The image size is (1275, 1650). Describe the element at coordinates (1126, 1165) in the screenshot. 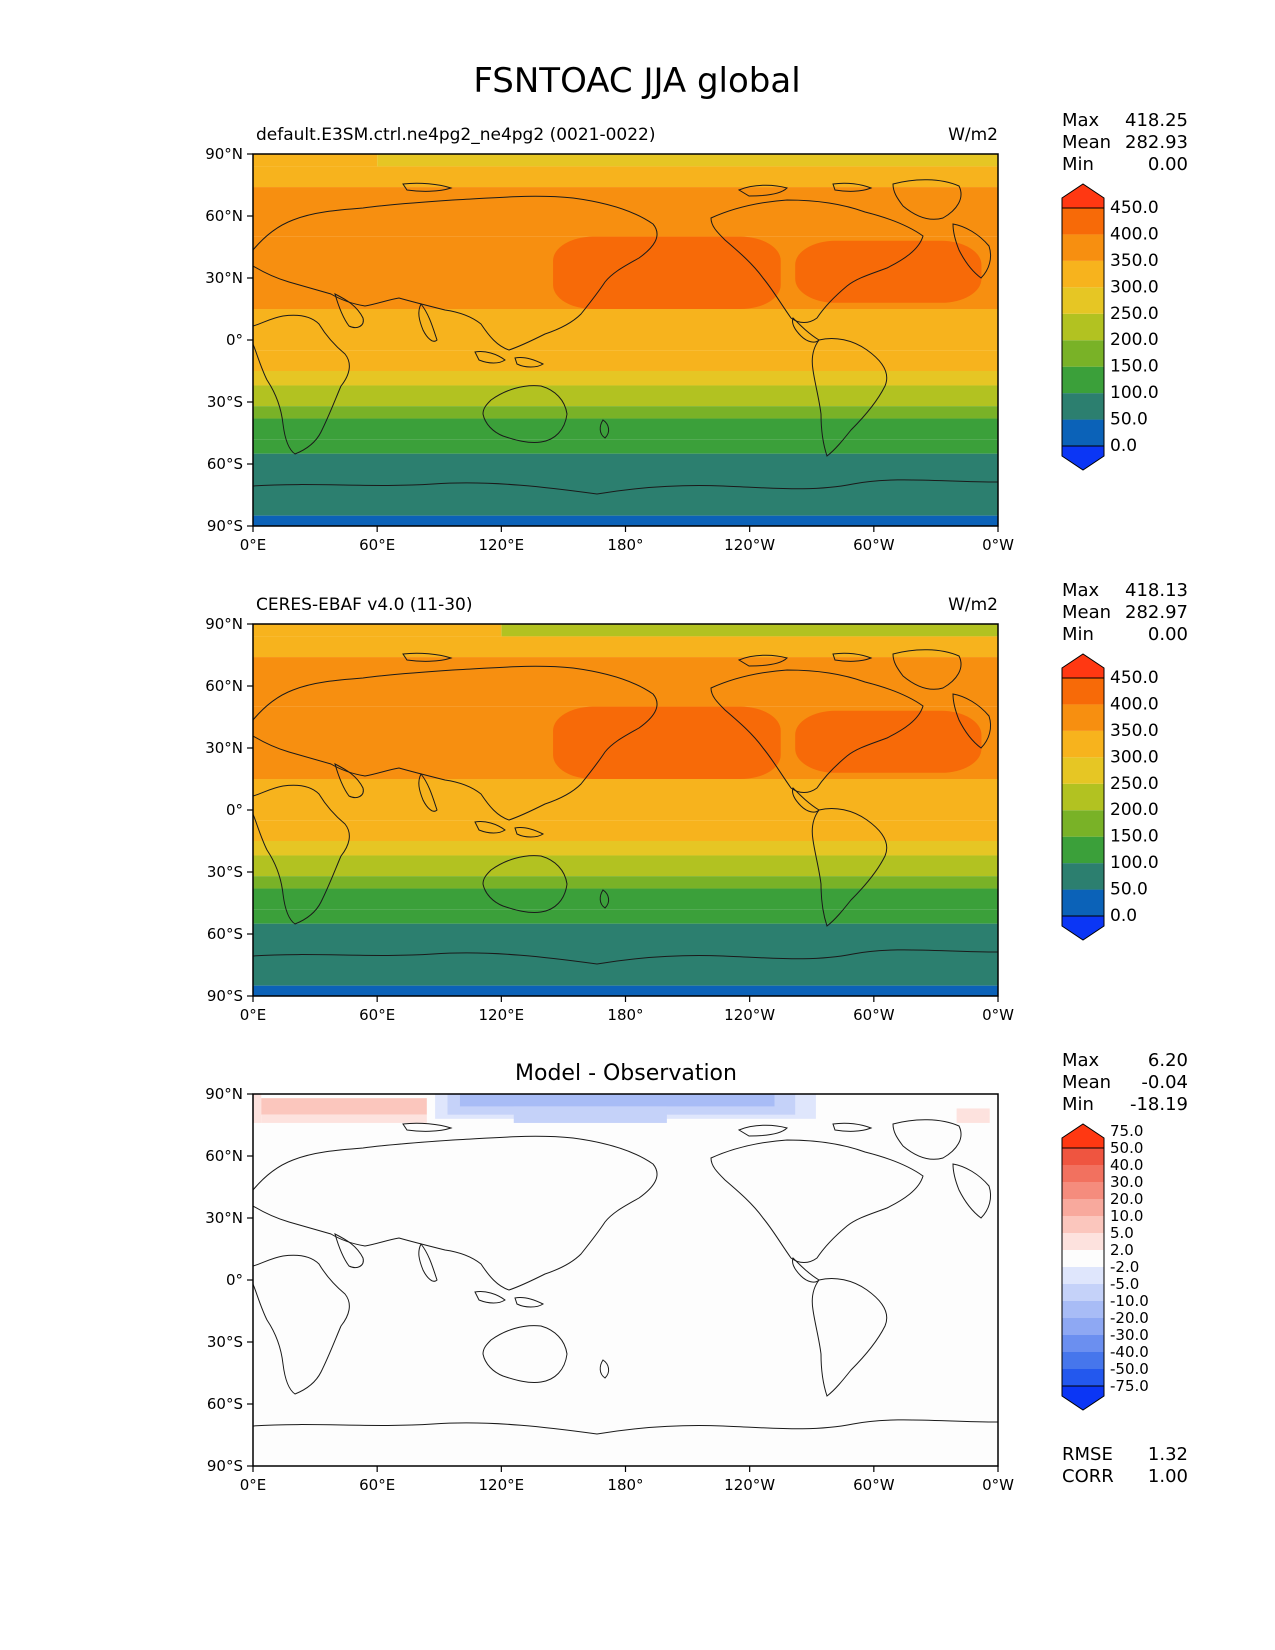

I see `colorbar-tick-label: 40.0` at that location.